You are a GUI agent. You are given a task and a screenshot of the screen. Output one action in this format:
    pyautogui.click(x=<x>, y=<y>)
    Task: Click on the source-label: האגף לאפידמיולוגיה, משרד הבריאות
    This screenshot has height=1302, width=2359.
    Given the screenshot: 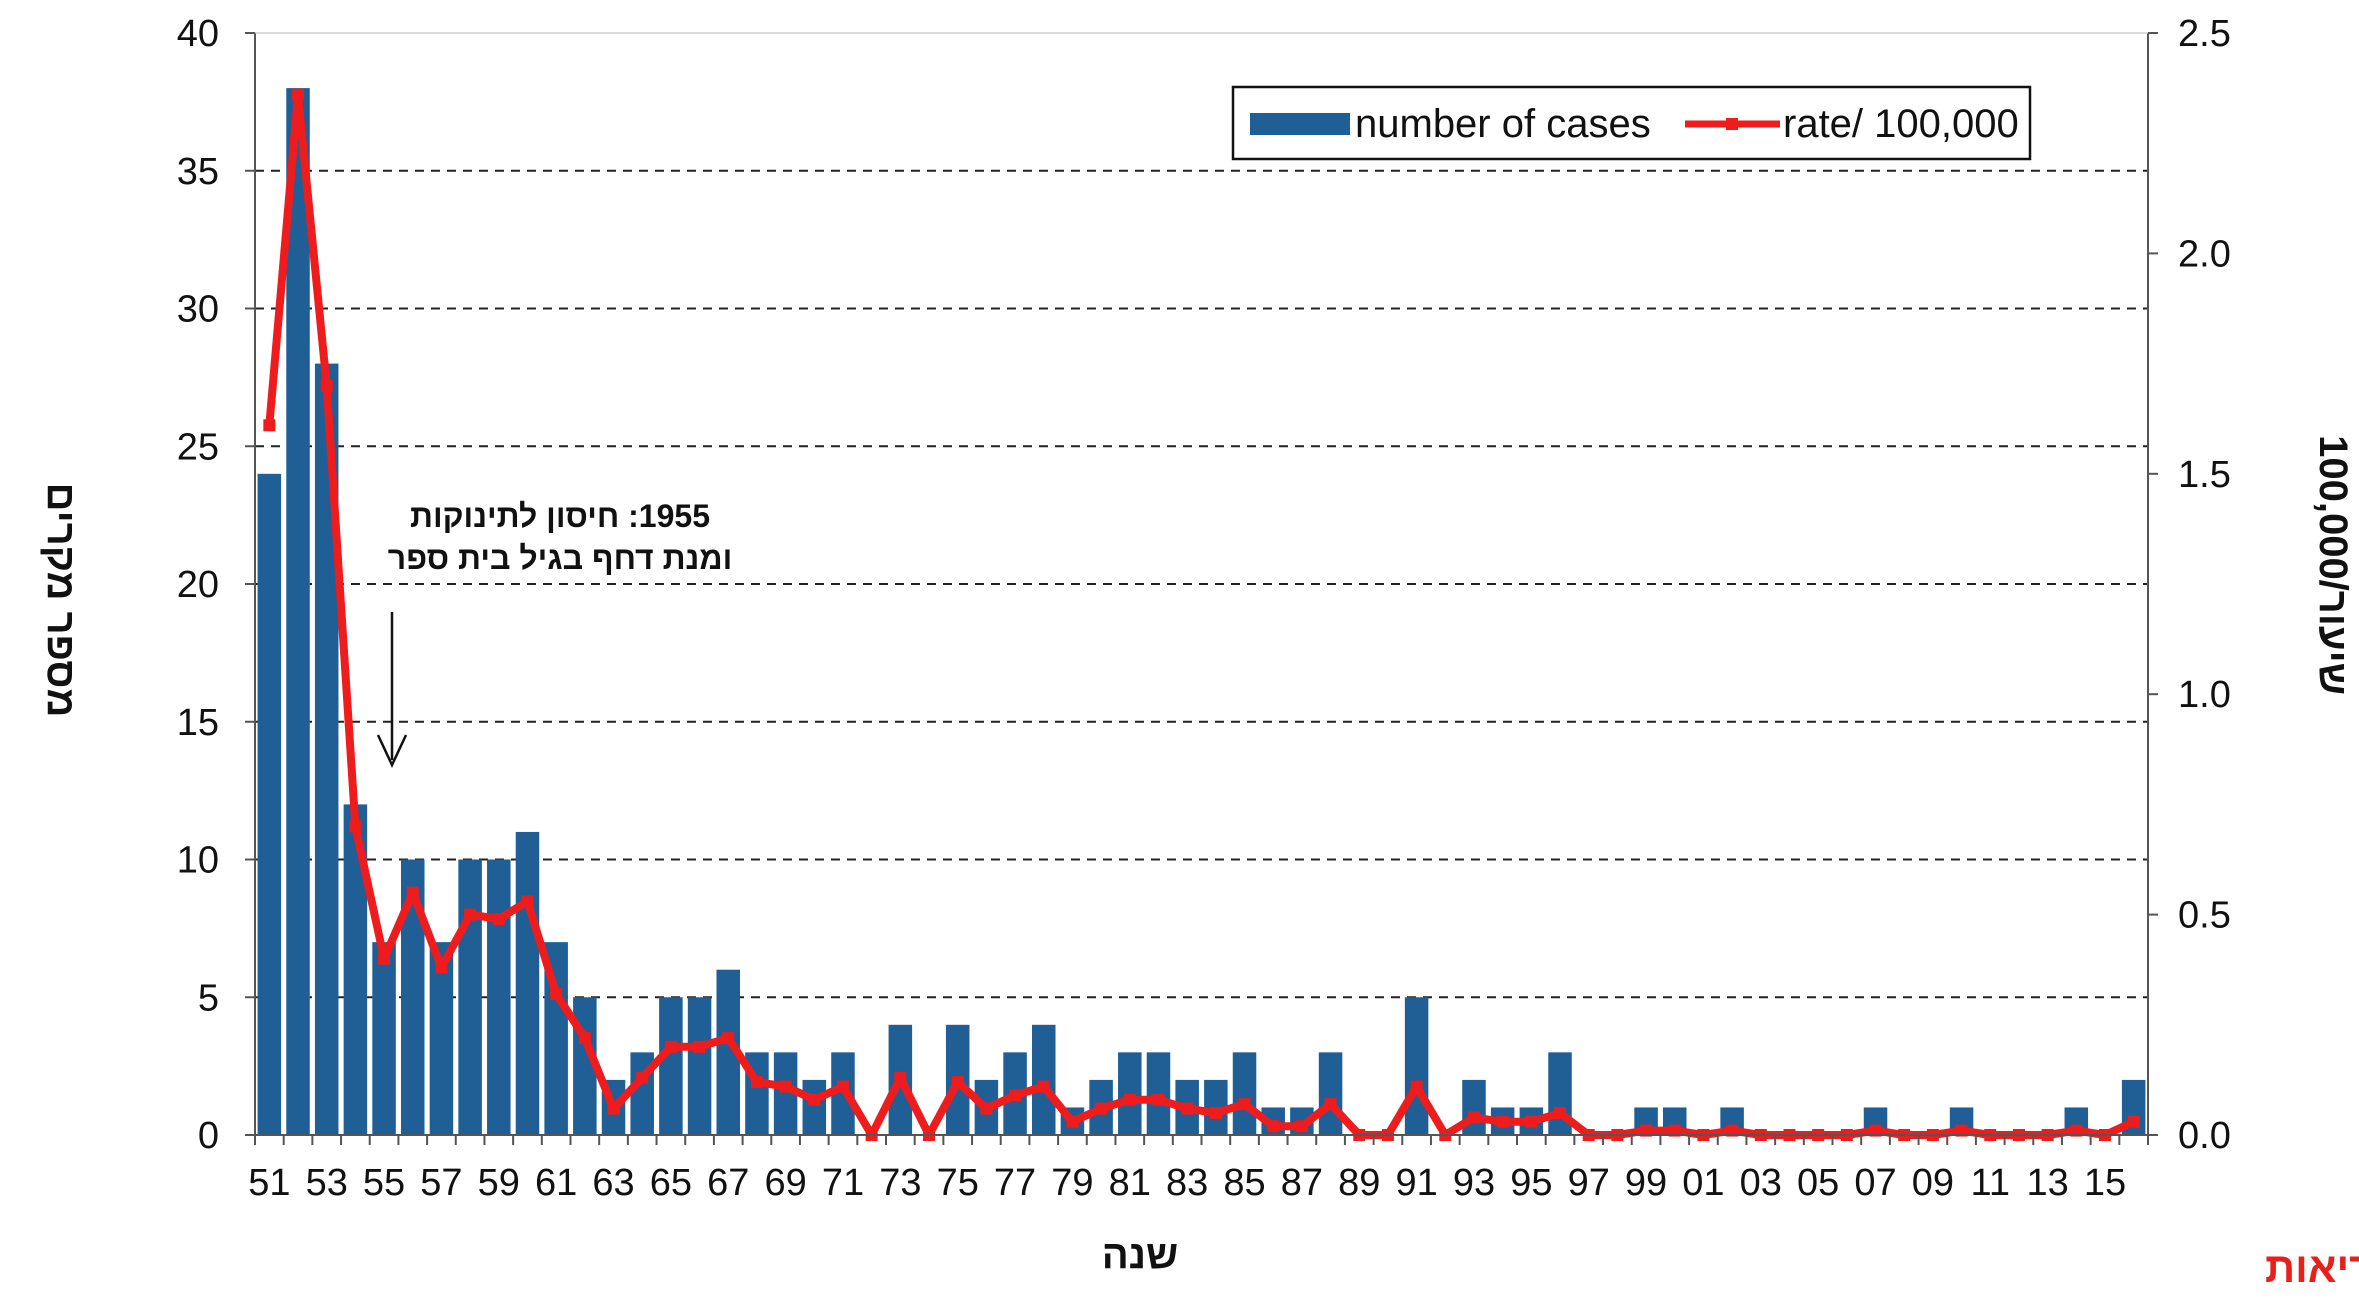 What is the action you would take?
    pyautogui.click(x=2312, y=1267)
    